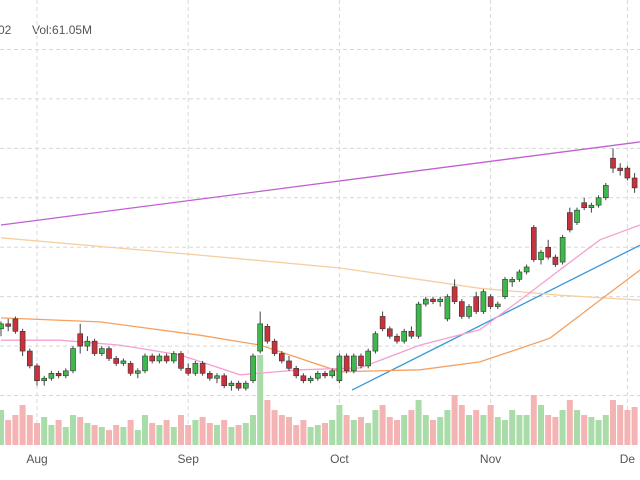 Image resolution: width=640 pixels, height=480 pixels. What do you see at coordinates (320, 269) in the screenshot?
I see `overlay-line` at bounding box center [320, 269].